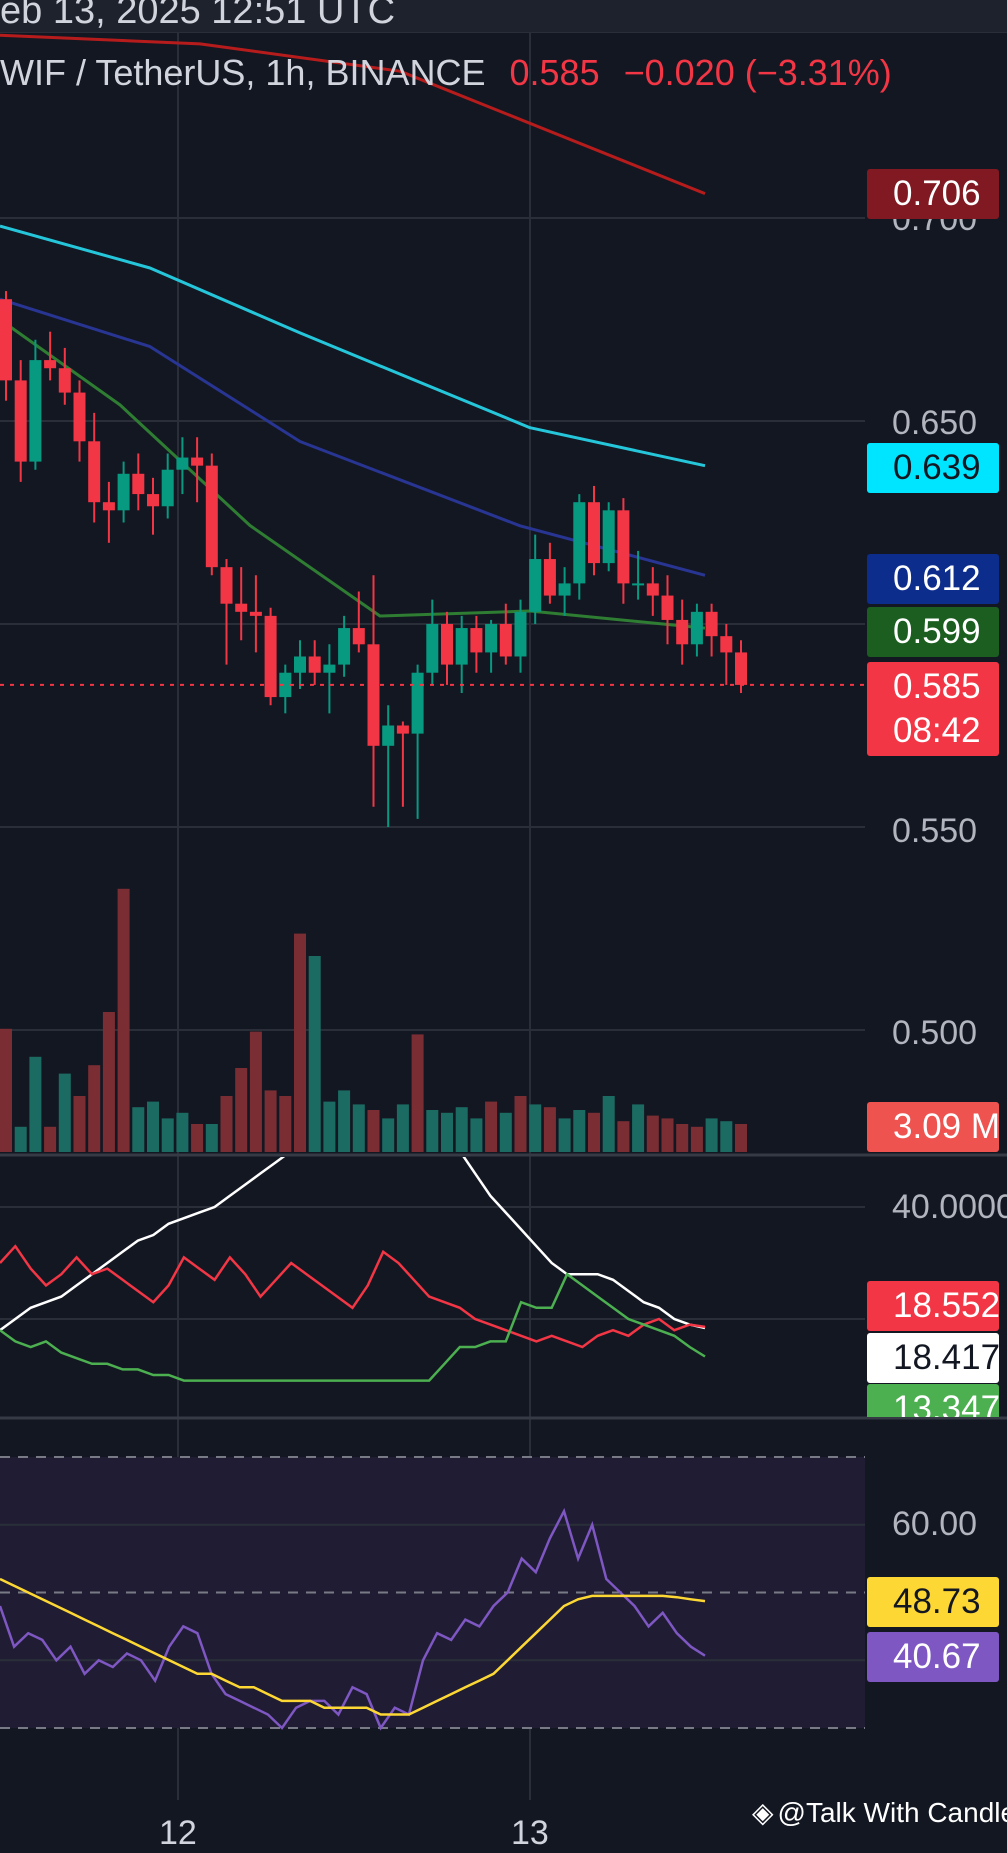 The image size is (1007, 1853). What do you see at coordinates (949, 1207) in the screenshot?
I see `dmi-axis-label: 40.0000` at bounding box center [949, 1207].